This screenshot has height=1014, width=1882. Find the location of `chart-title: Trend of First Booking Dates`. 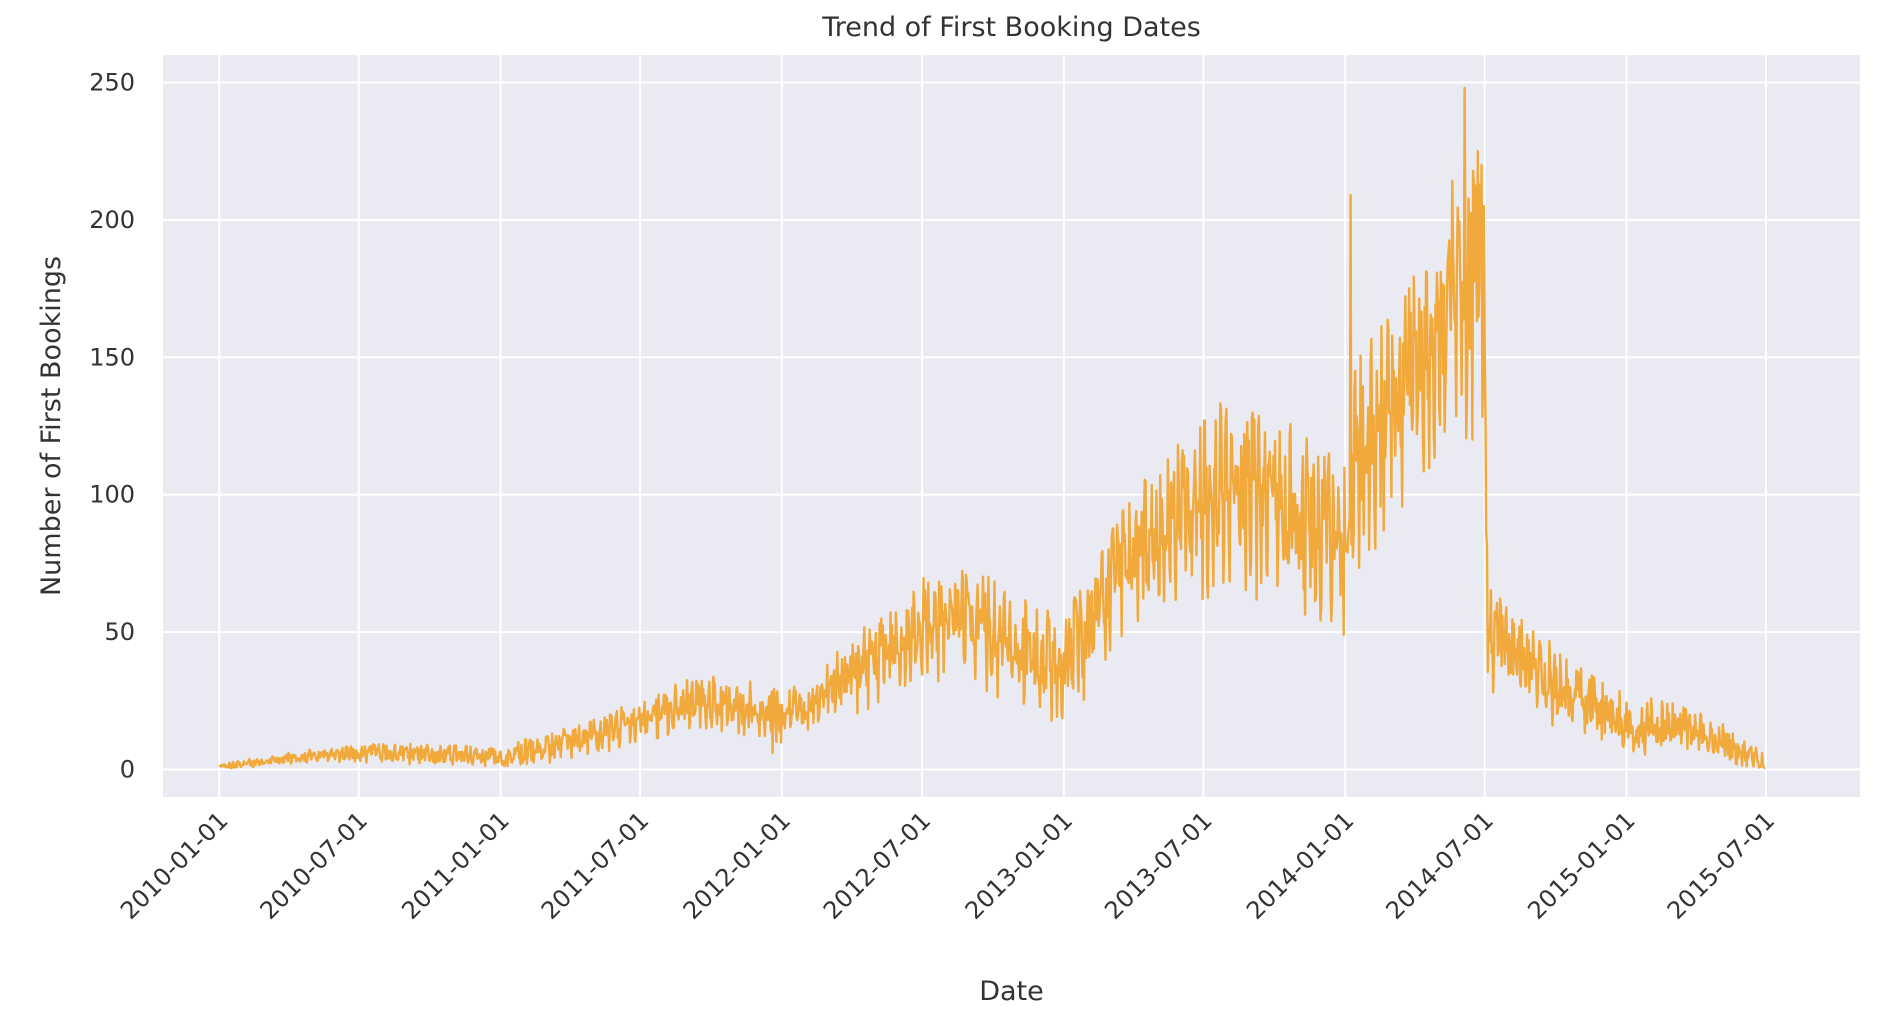

chart-title: Trend of First Booking Dates is located at coordinates (1011, 27).